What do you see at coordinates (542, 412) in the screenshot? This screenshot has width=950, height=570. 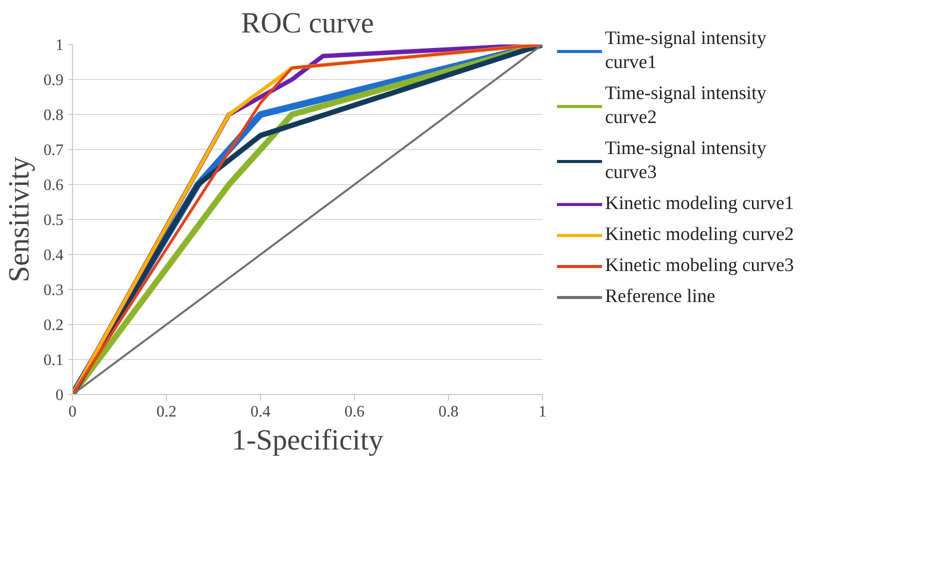 I see `x-tick-label: 1` at bounding box center [542, 412].